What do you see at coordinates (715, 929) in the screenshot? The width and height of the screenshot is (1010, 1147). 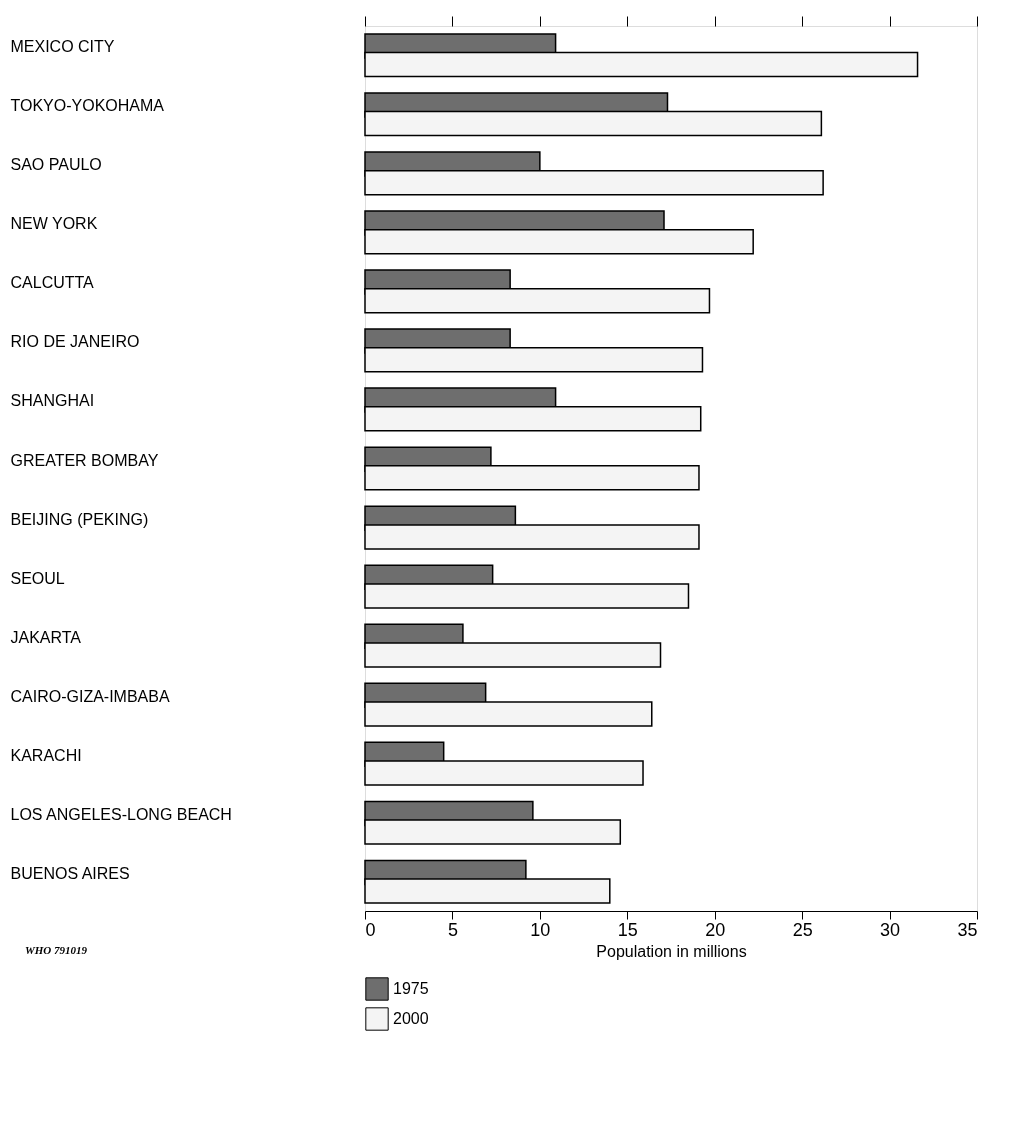 I see `x-tick-label: 20` at bounding box center [715, 929].